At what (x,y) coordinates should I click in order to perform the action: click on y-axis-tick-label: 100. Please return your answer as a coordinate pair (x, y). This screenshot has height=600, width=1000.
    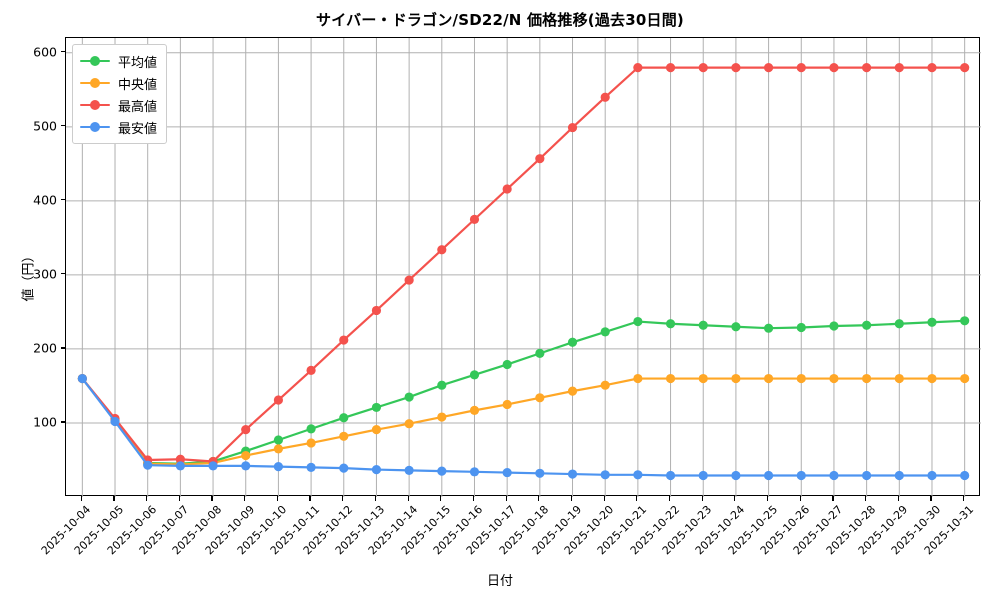
    Looking at the image, I should click on (45, 422).